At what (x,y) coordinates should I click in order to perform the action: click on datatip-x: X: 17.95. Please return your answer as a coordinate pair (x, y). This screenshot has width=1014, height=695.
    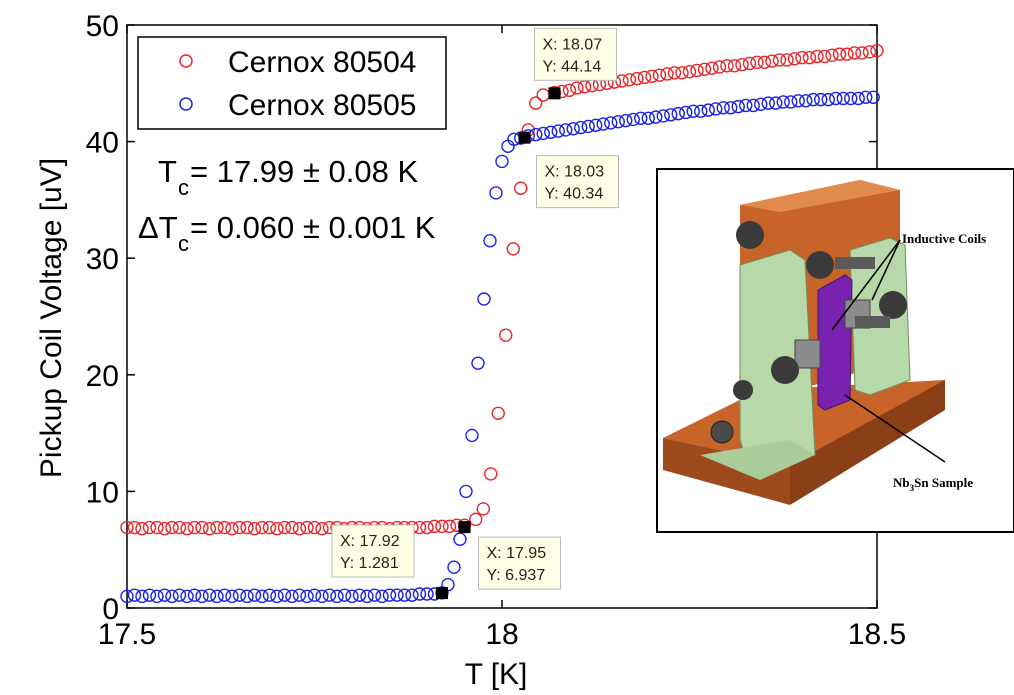
    Looking at the image, I should click on (517, 553).